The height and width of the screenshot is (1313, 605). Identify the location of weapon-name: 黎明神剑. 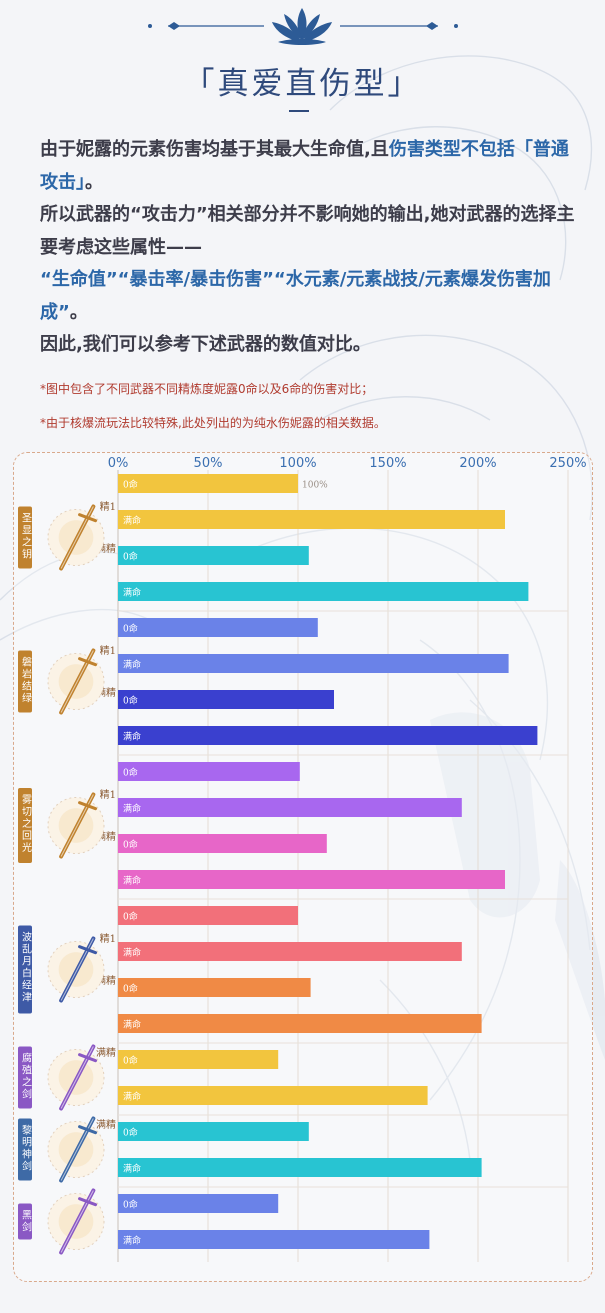
(26, 1147).